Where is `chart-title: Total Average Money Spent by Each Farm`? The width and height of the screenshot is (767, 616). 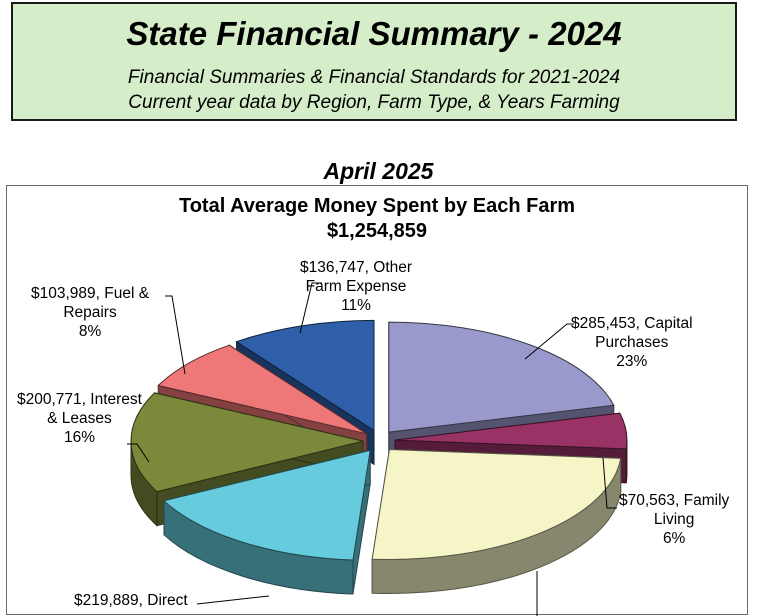 chart-title: Total Average Money Spent by Each Farm is located at coordinates (377, 206).